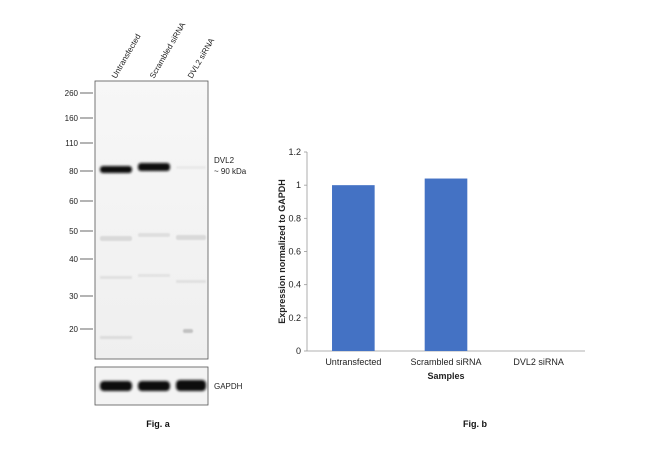 The image size is (650, 469). I want to click on target-size-label: ~ 90 kDa, so click(230, 171).